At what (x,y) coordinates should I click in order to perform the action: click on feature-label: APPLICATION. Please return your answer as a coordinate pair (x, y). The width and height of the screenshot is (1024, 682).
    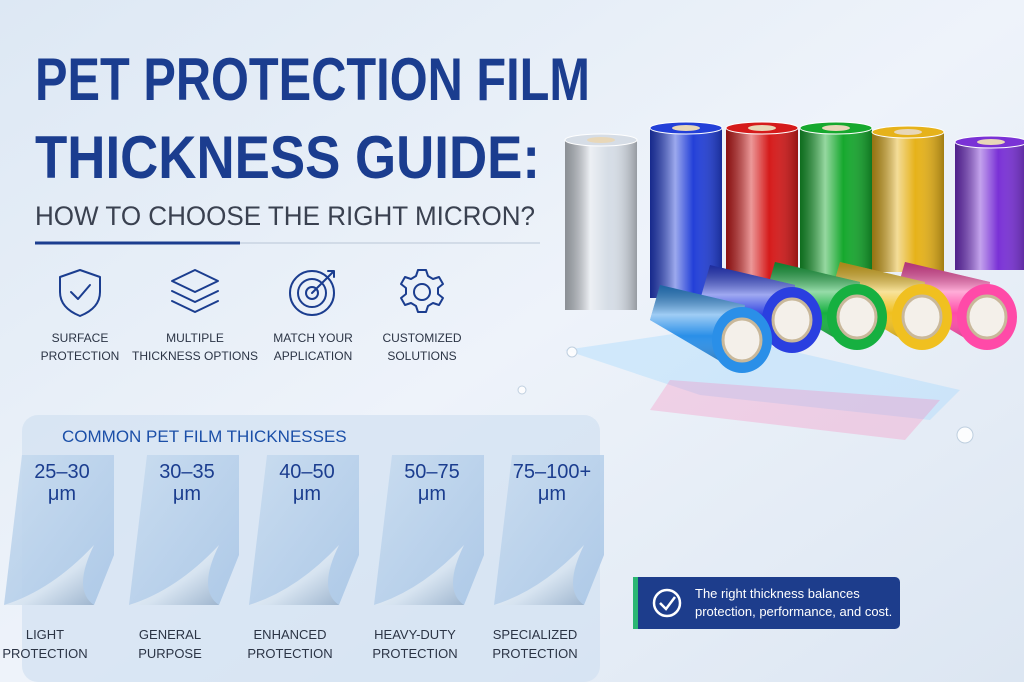
    Looking at the image, I should click on (313, 356).